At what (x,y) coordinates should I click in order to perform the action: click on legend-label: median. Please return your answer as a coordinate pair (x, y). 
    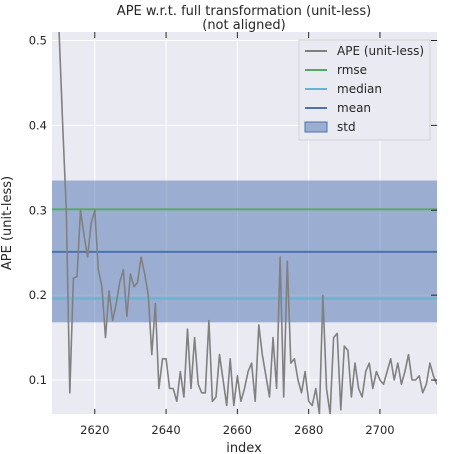
    Looking at the image, I should click on (359, 89).